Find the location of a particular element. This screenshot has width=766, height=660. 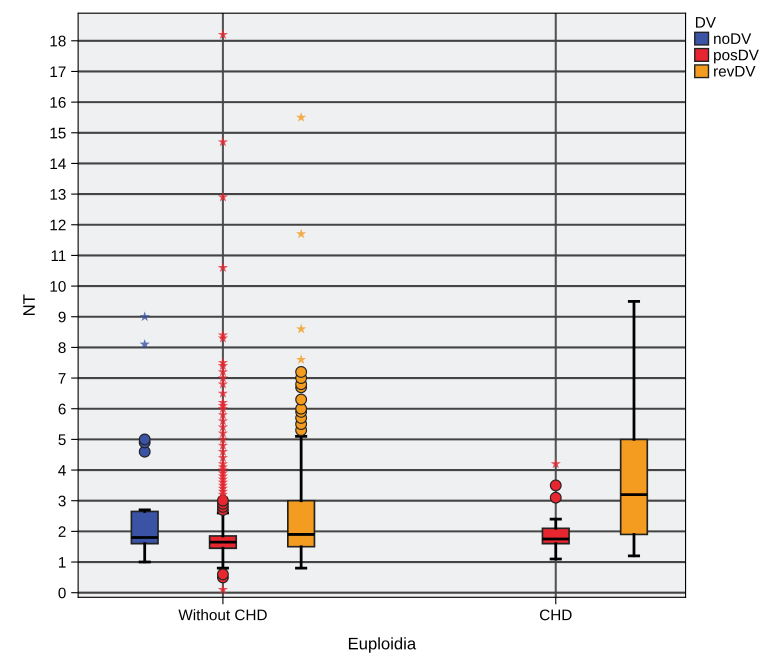

y-tick-label: 18 is located at coordinates (58, 41).